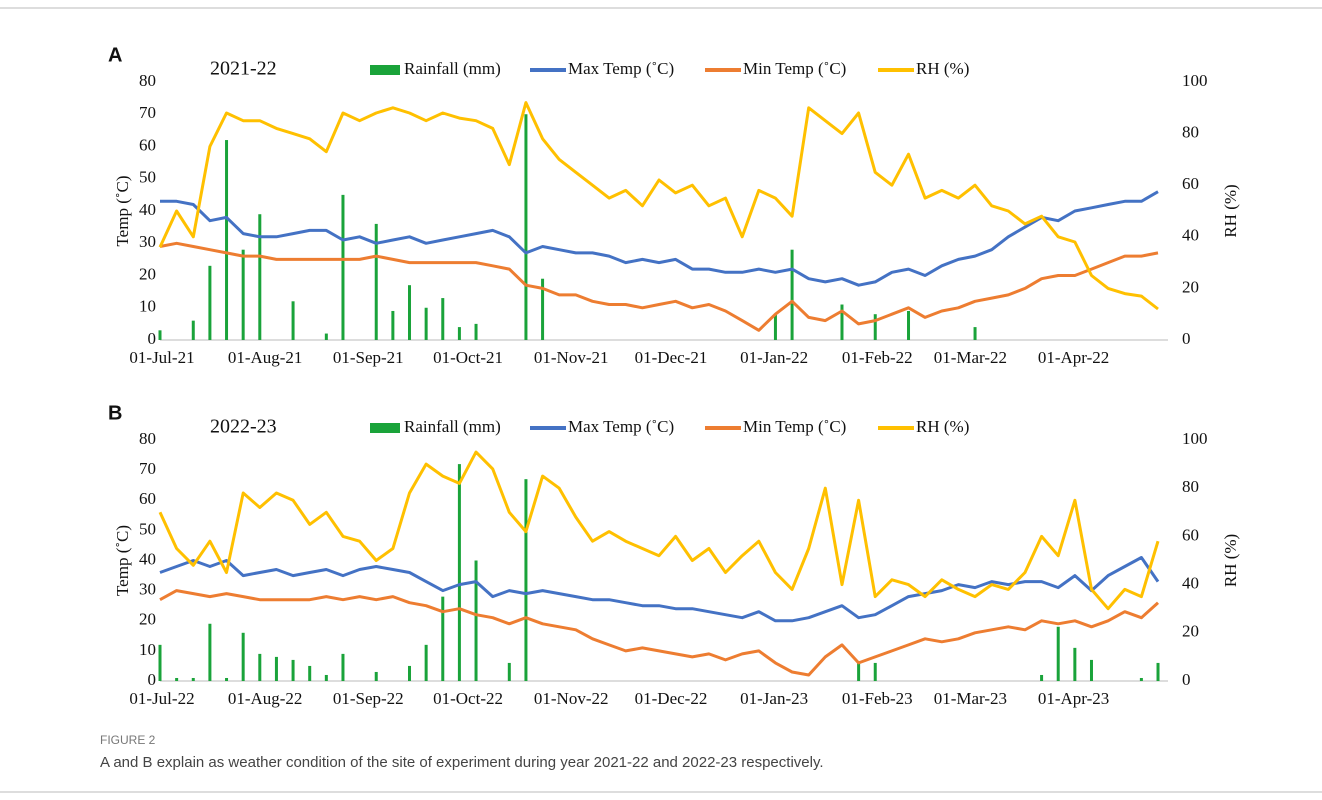  What do you see at coordinates (774, 357) in the screenshot?
I see `x-tick-label: 01-Jan-22` at bounding box center [774, 357].